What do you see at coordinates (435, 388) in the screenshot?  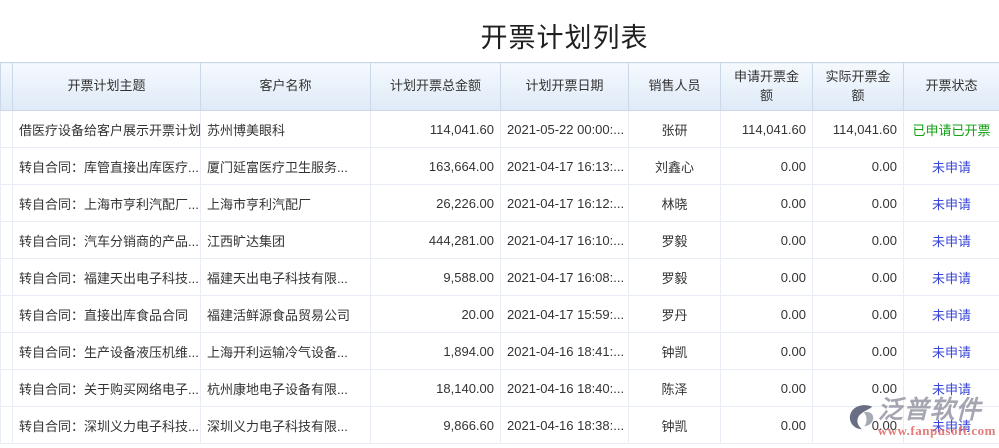 I see `planned-total-amount: 18,140.00` at bounding box center [435, 388].